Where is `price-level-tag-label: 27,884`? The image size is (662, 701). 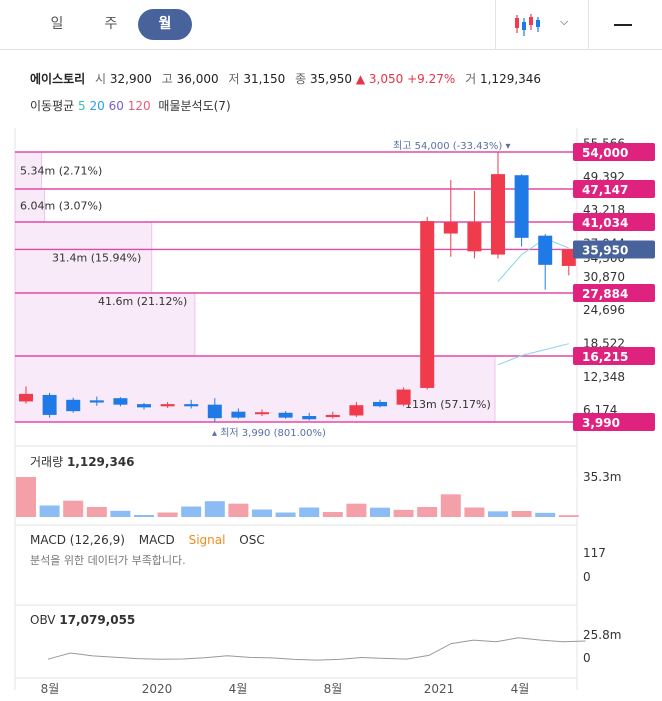
price-level-tag-label: 27,884 is located at coordinates (605, 294).